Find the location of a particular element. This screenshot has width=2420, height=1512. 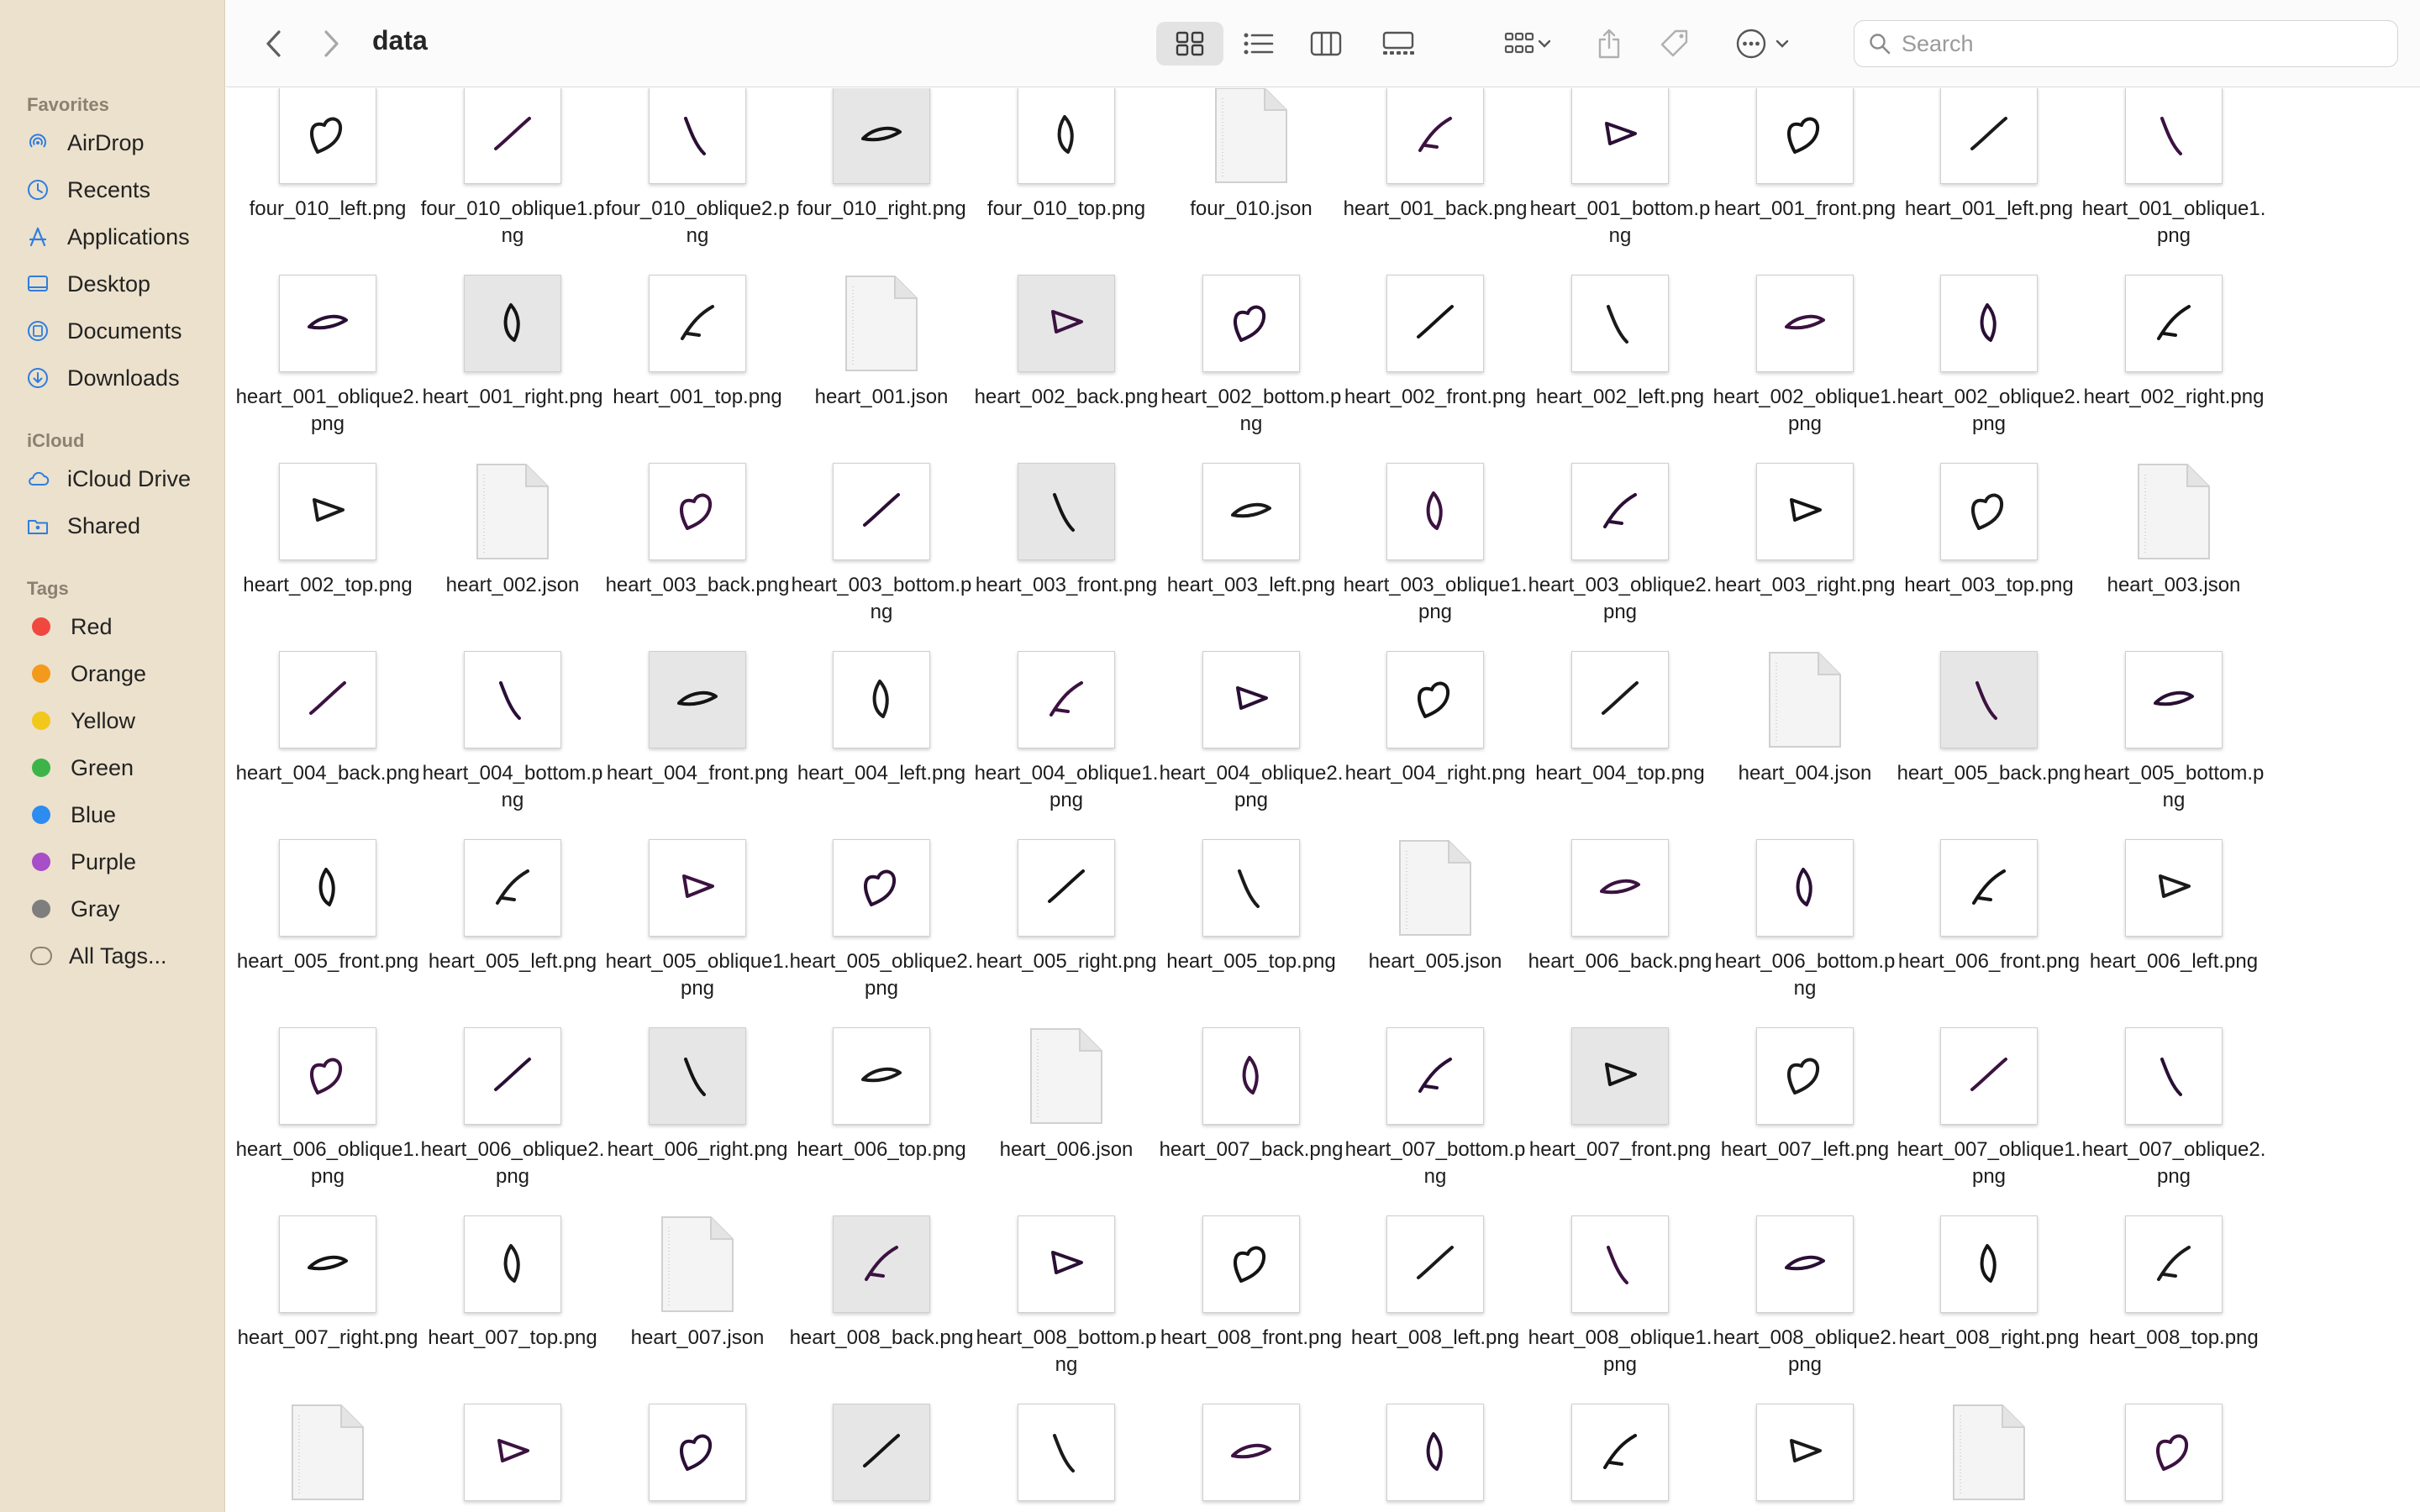

sidebar-tag-purple: Purple is located at coordinates (80, 861).